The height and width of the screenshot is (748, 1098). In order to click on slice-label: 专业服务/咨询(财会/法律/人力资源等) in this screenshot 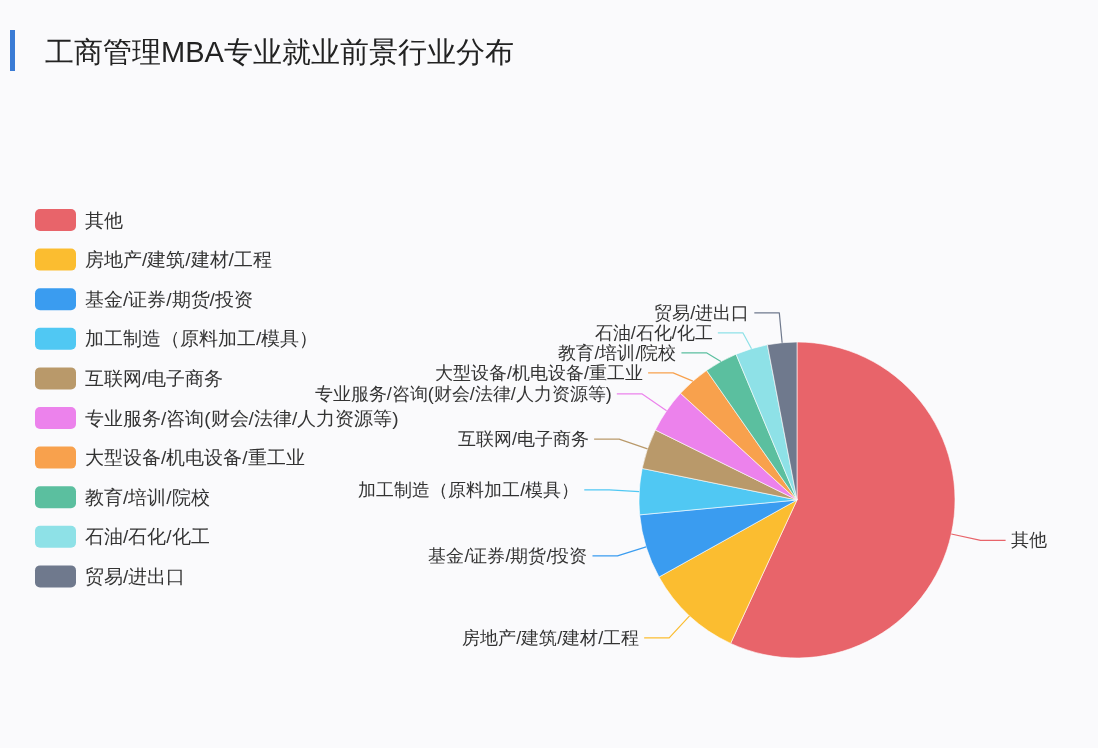, I will do `click(463, 393)`.